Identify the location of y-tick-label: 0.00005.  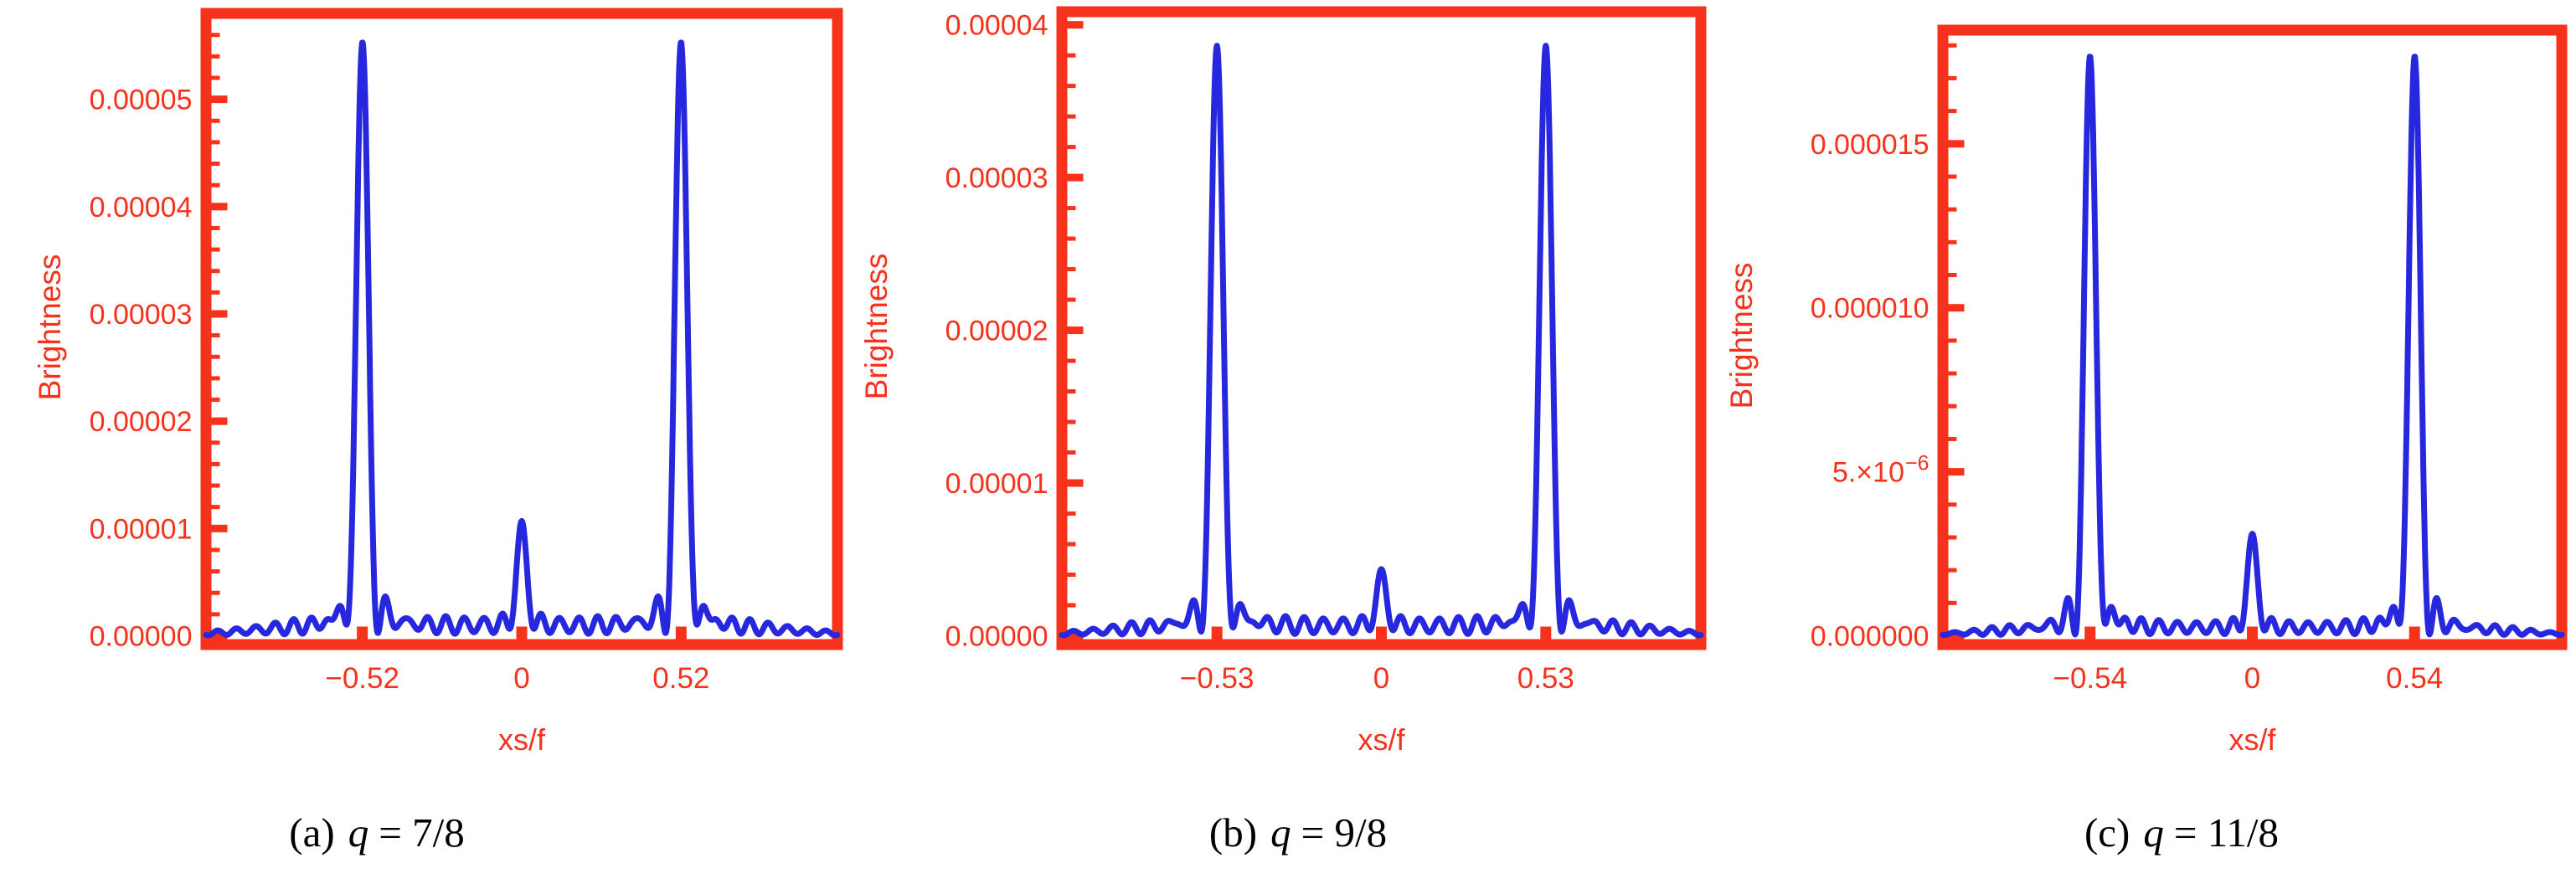
(141, 100).